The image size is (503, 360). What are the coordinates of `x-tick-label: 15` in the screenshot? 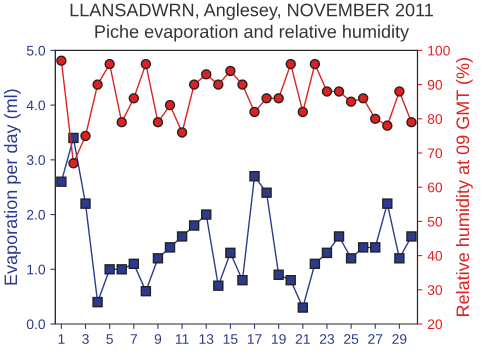 It's located at (231, 339).